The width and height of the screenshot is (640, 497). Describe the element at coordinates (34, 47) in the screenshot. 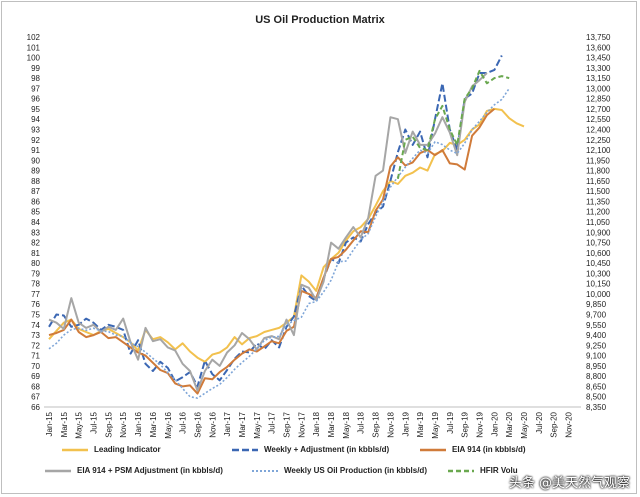

I see `y-left-tick-label: 101` at that location.